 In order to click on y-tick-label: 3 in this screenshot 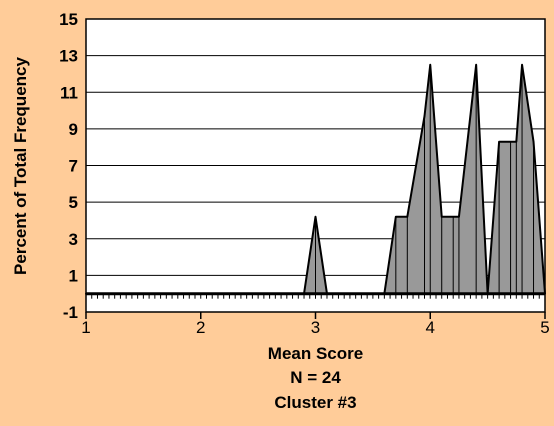, I will do `click(73, 239)`.